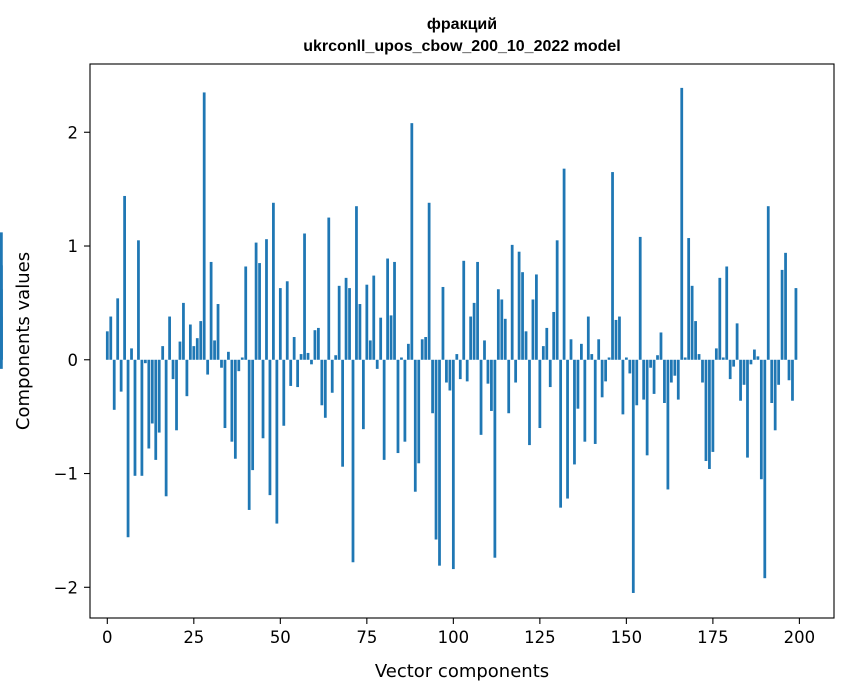 This screenshot has width=847, height=696. Describe the element at coordinates (66, 587) in the screenshot. I see `y-tick-label: −2` at that location.